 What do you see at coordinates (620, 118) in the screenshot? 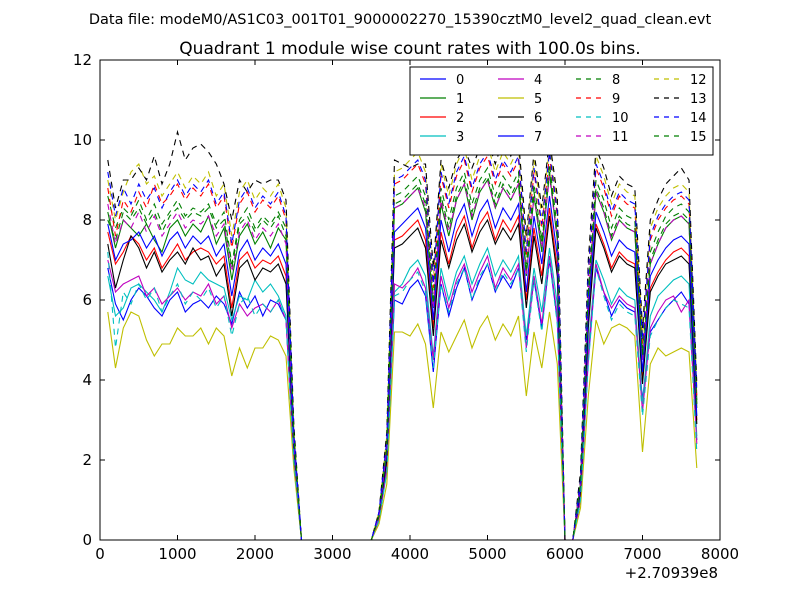
I see `legend-label-10: 10` at bounding box center [620, 118].